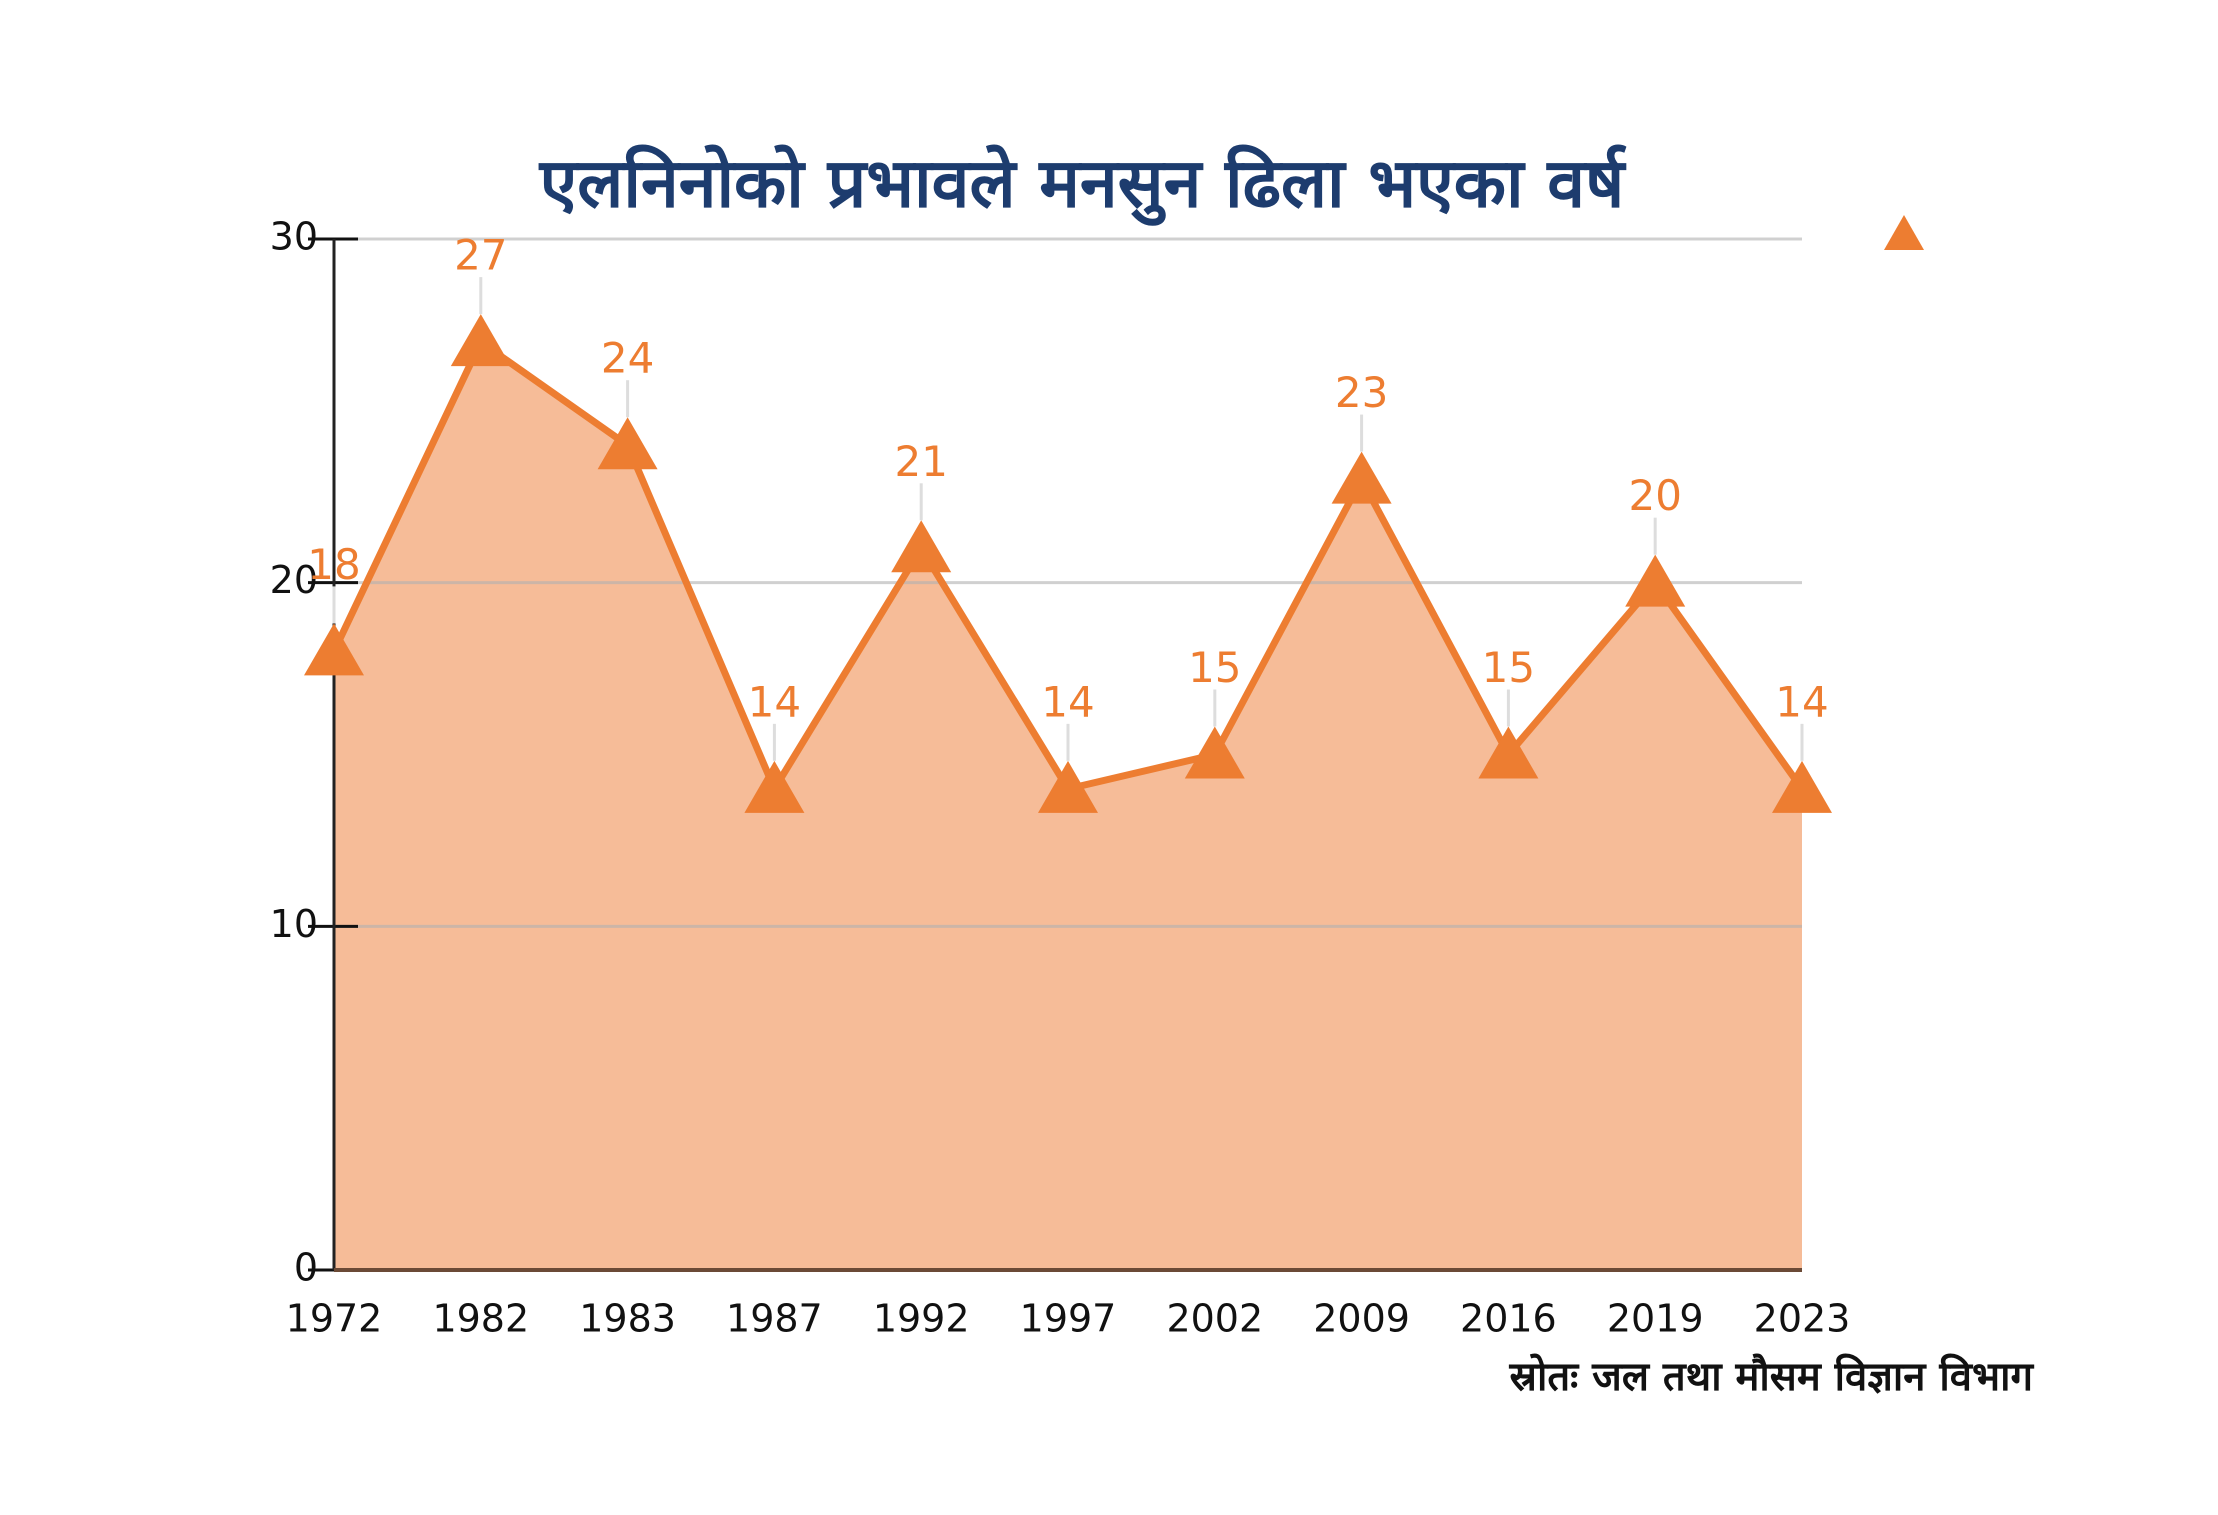  Describe the element at coordinates (294, 237) in the screenshot. I see `y-tick-label: 30` at that location.